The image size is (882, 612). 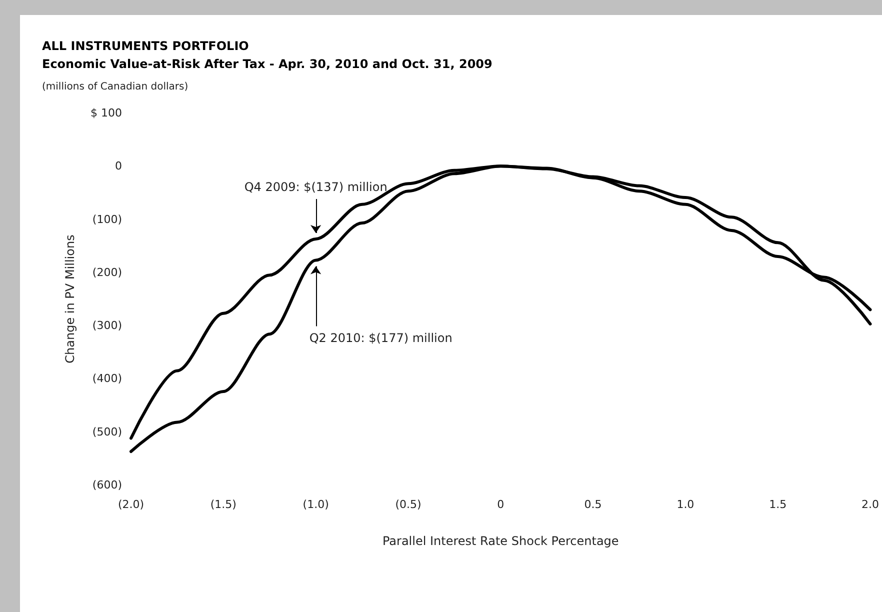 What do you see at coordinates (106, 113) in the screenshot?
I see `y-tick-label: $ 100` at bounding box center [106, 113].